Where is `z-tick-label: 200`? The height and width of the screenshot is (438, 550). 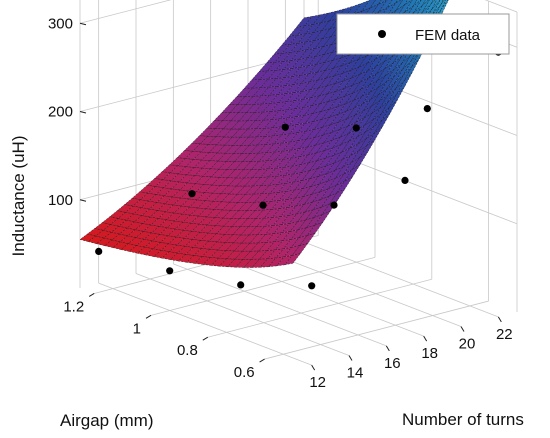
z-tick-label: 200 is located at coordinates (60, 112).